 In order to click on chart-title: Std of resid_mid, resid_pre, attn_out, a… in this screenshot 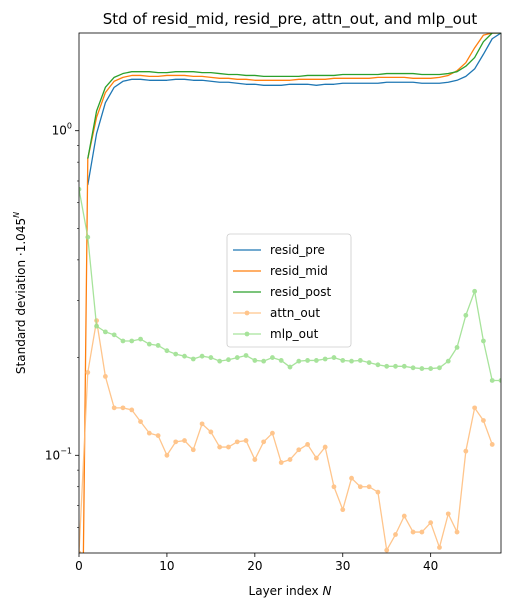, I will do `click(290, 19)`.